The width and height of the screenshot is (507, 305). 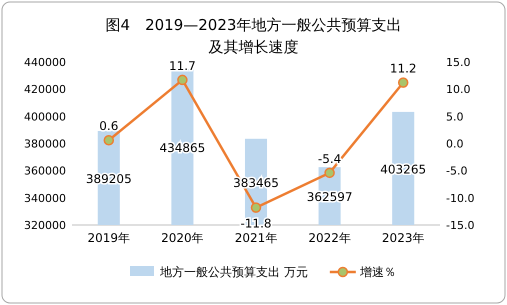 What do you see at coordinates (182, 65) in the screenshot?
I see `data-label: 11.7` at bounding box center [182, 65].